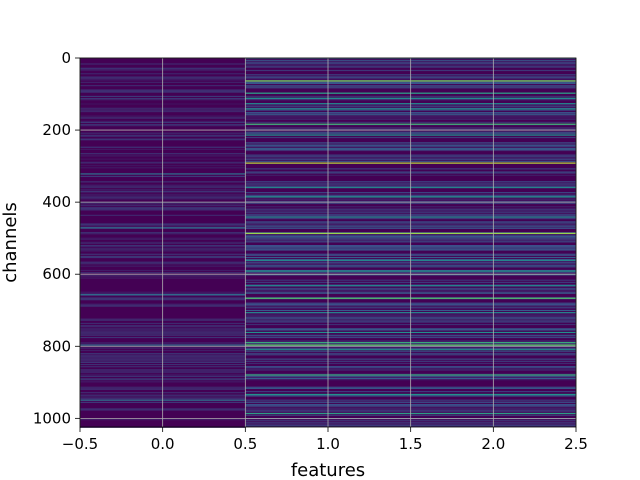  What do you see at coordinates (493, 444) in the screenshot?
I see `x-tick-label: 2.0` at bounding box center [493, 444].